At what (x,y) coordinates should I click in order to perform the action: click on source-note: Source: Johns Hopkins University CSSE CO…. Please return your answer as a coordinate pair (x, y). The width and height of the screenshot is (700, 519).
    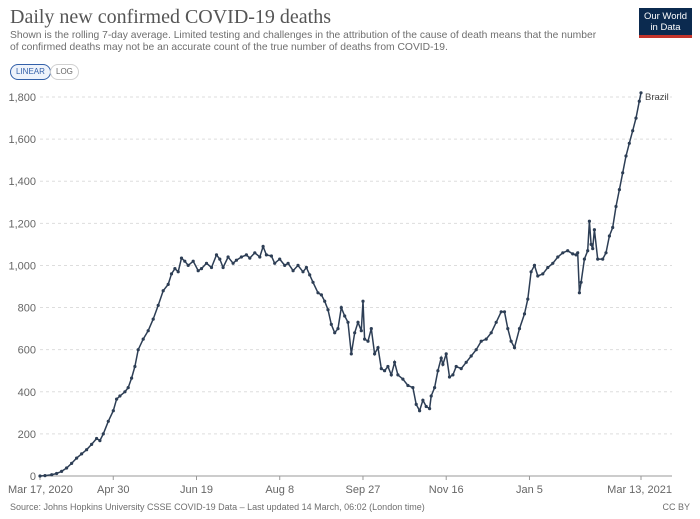
    Looking at the image, I should click on (217, 507).